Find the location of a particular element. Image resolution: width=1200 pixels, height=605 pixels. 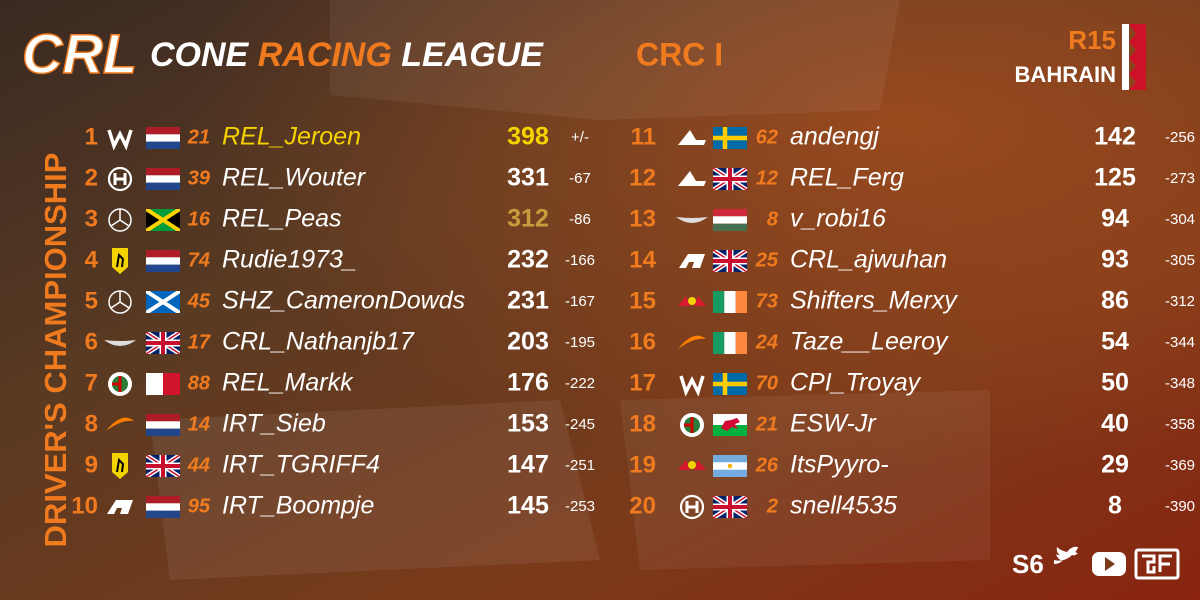

partner-logo is located at coordinates (1157, 564).